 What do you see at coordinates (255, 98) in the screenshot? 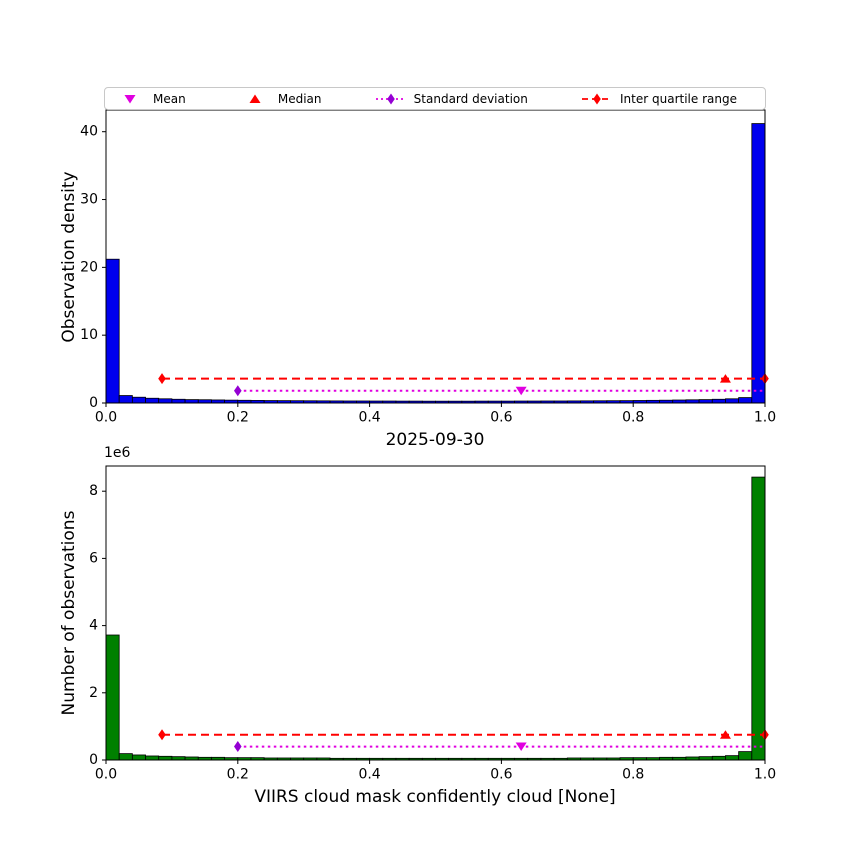
I see `median-marker-icon` at bounding box center [255, 98].